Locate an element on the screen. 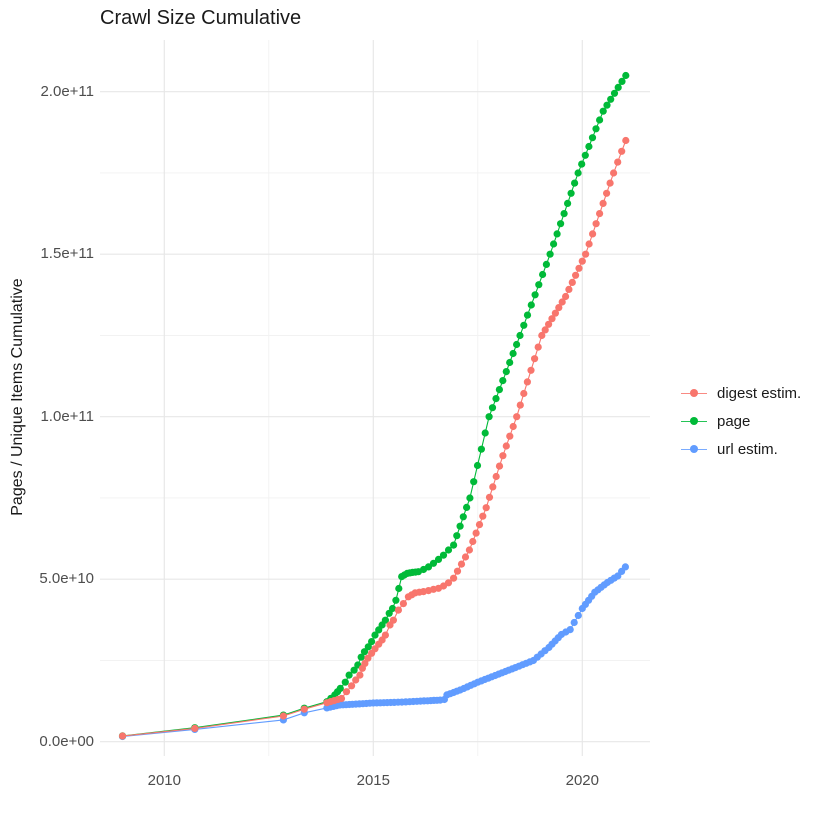  x-tick-label: 2010 is located at coordinates (164, 780).